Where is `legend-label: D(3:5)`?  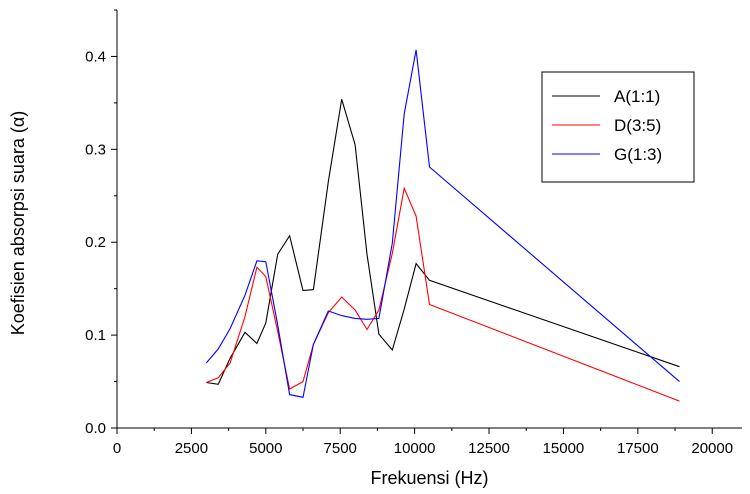
legend-label: D(3:5) is located at coordinates (637, 125).